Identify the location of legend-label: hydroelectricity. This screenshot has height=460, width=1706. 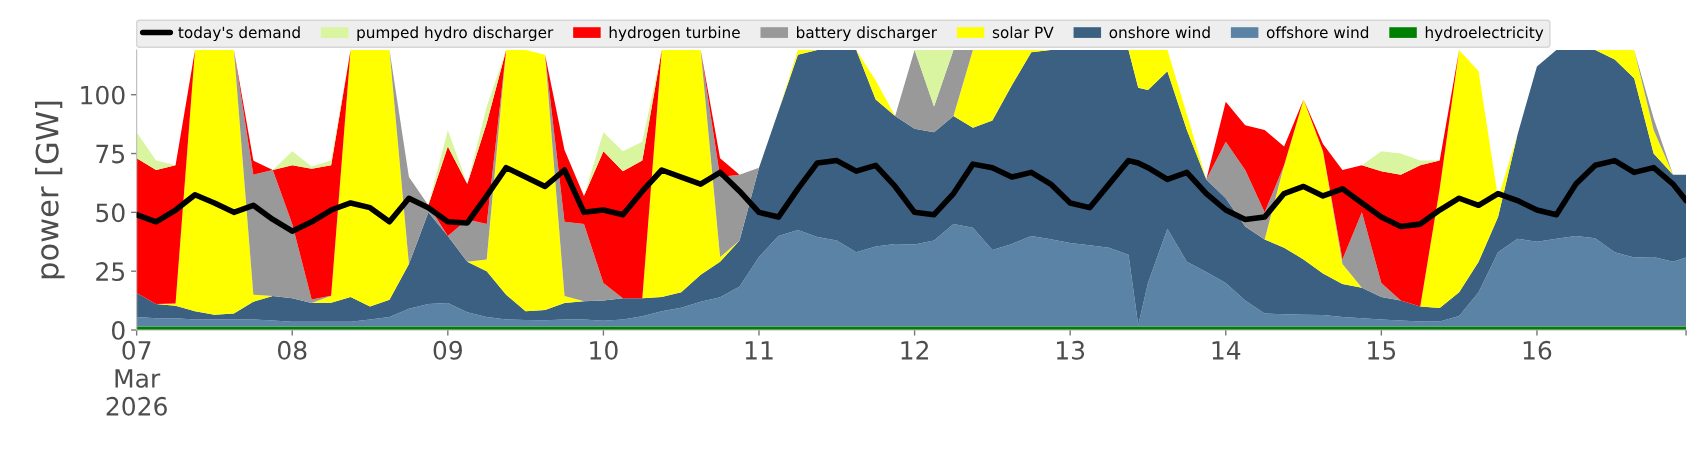
(1484, 34).